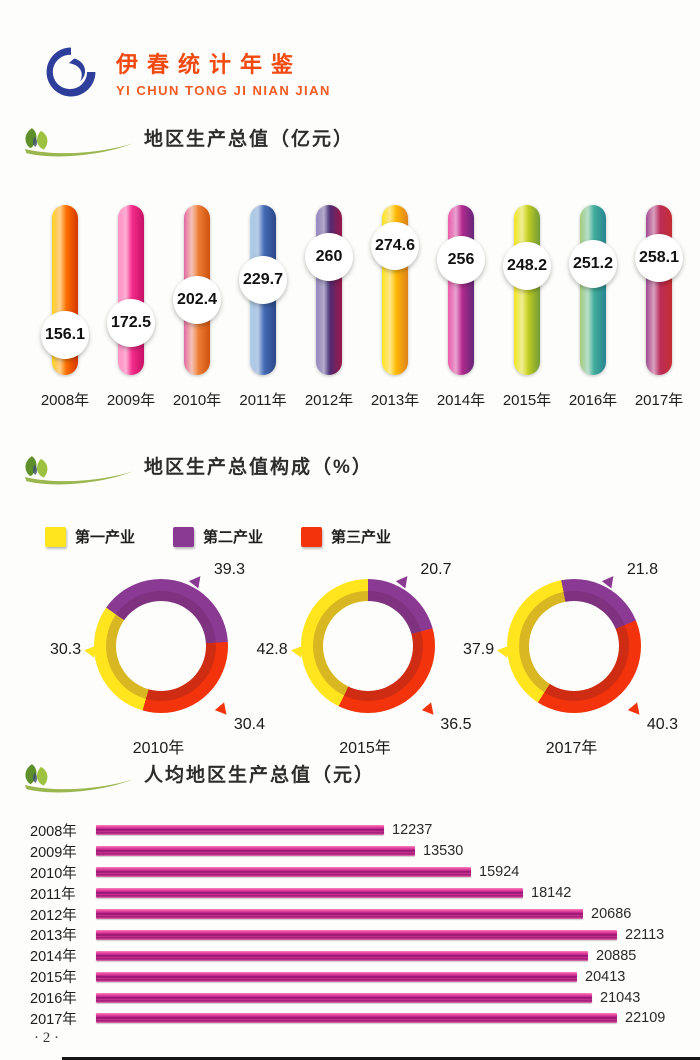  What do you see at coordinates (527, 265) in the screenshot?
I see `gdp-value-bubble: 248.2` at bounding box center [527, 265].